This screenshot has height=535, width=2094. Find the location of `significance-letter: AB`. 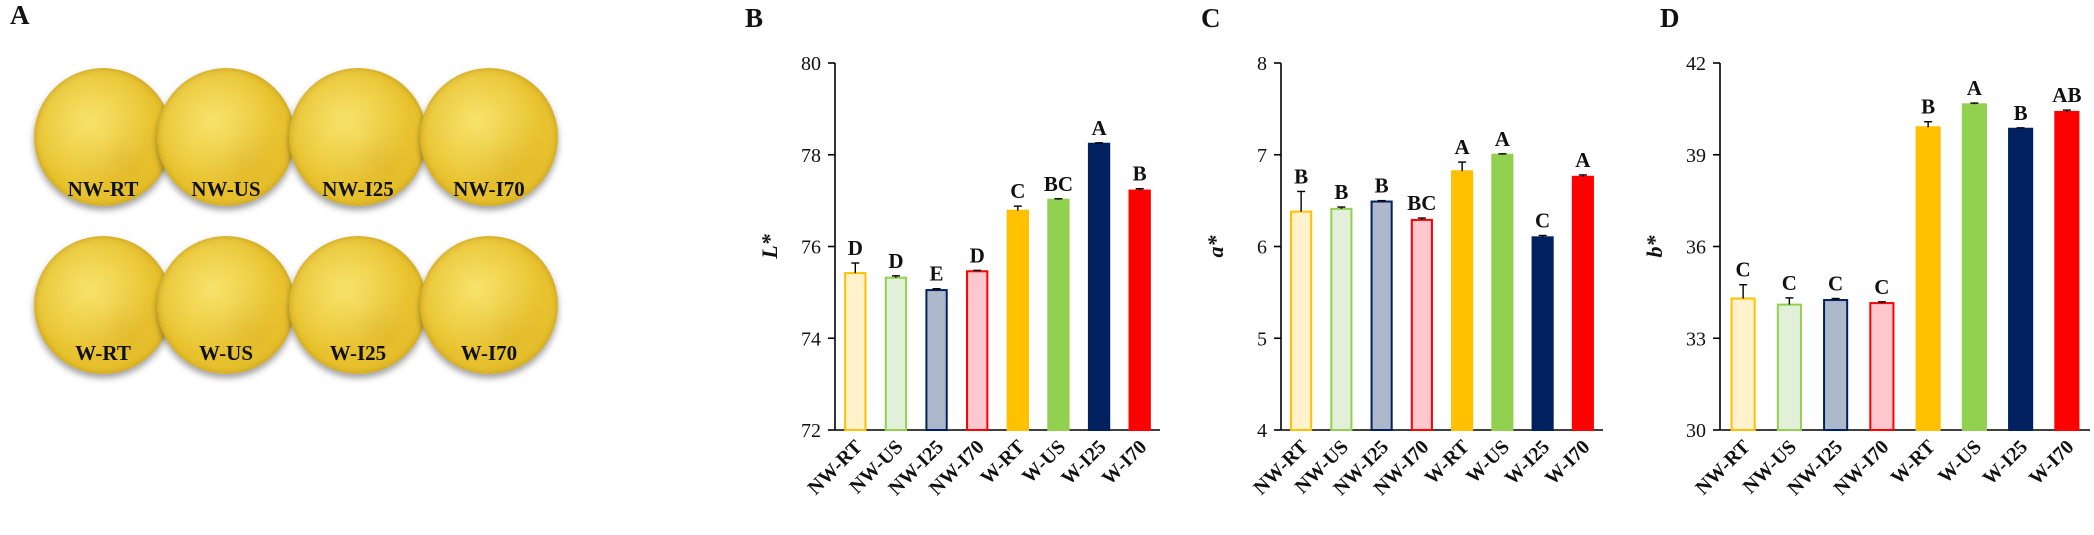

significance-letter: AB is located at coordinates (2066, 95).